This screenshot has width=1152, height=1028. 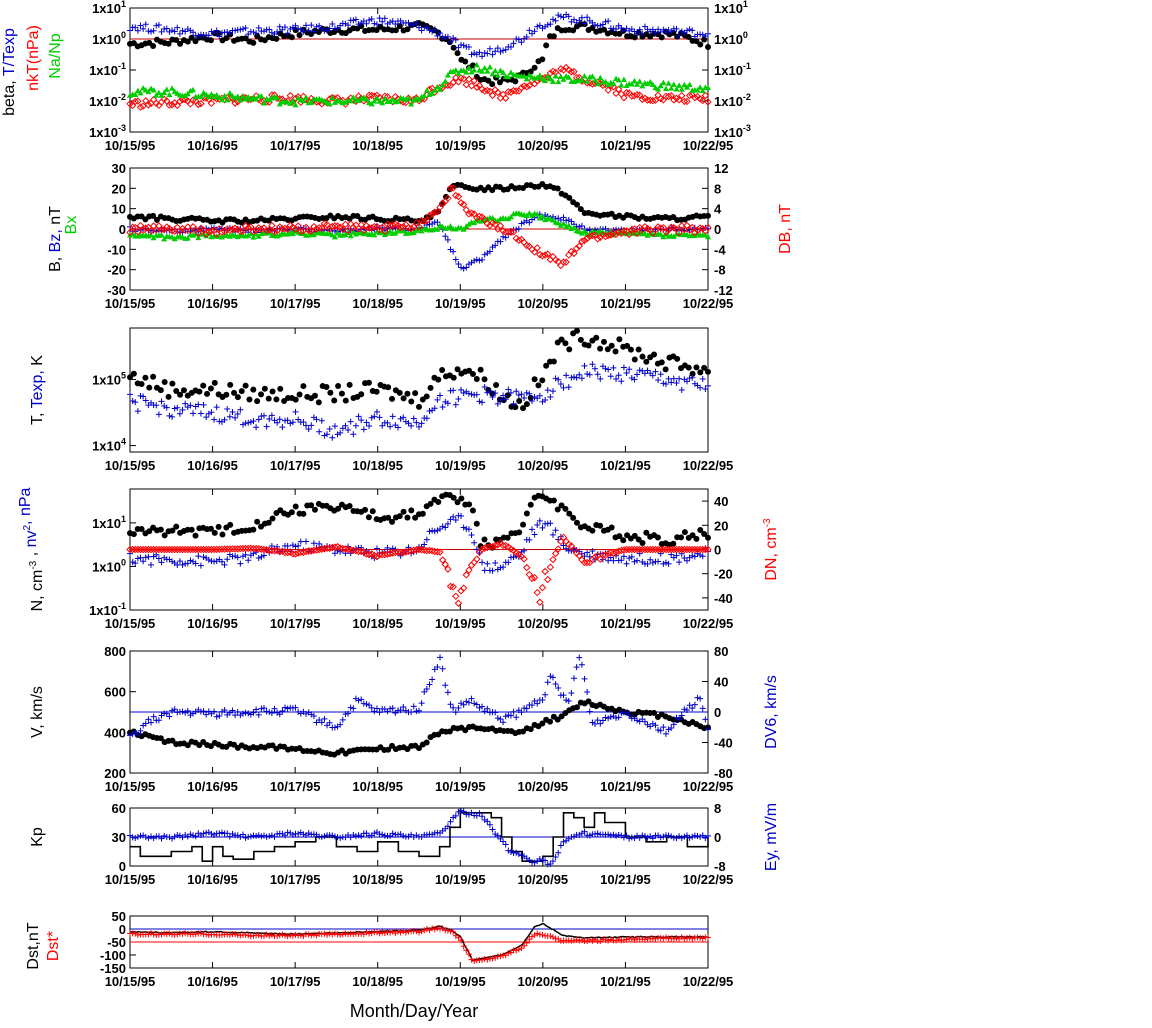 What do you see at coordinates (130, 879) in the screenshot?
I see `x-tick-label: 10/15/95` at bounding box center [130, 879].